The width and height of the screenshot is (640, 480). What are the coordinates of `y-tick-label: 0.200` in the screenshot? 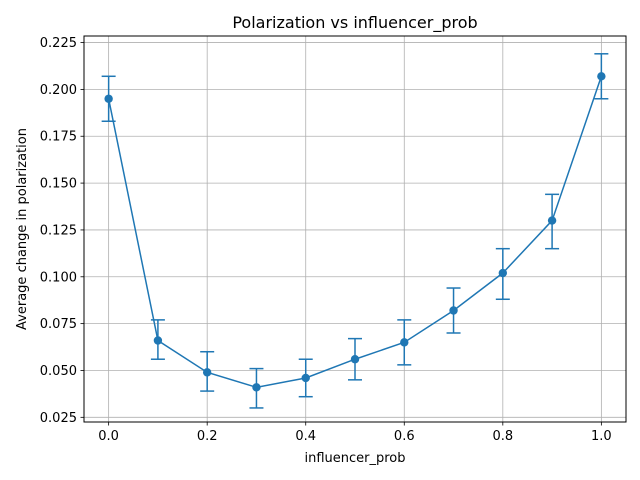 It's located at (58, 90).